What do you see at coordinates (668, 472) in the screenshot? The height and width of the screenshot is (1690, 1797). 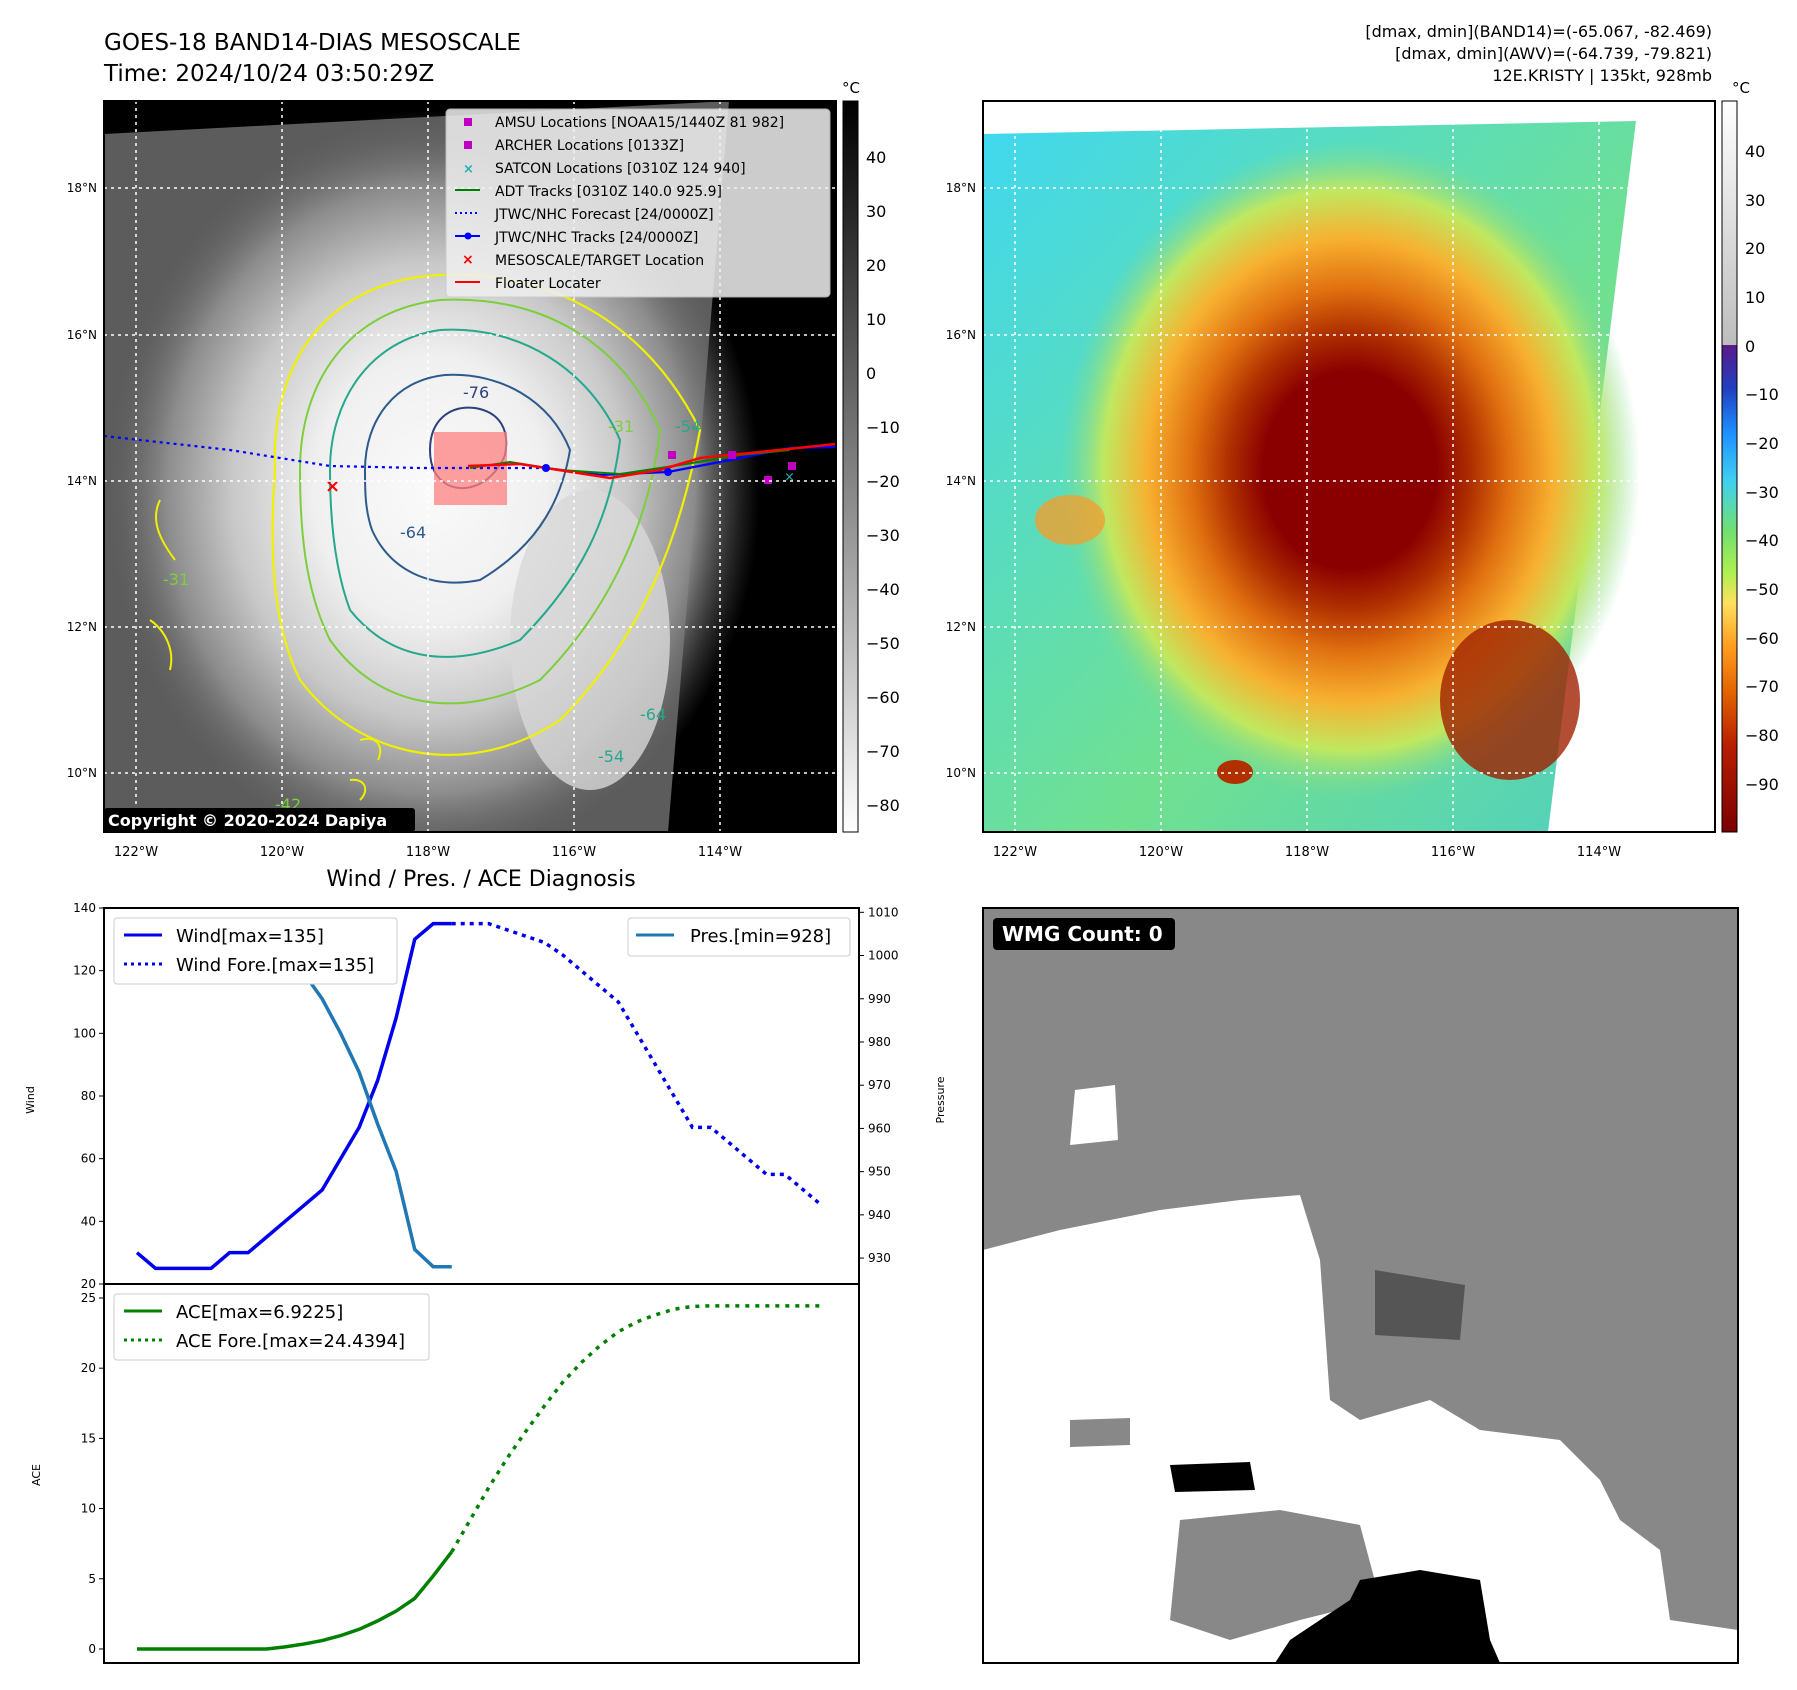 I see `track-point` at bounding box center [668, 472].